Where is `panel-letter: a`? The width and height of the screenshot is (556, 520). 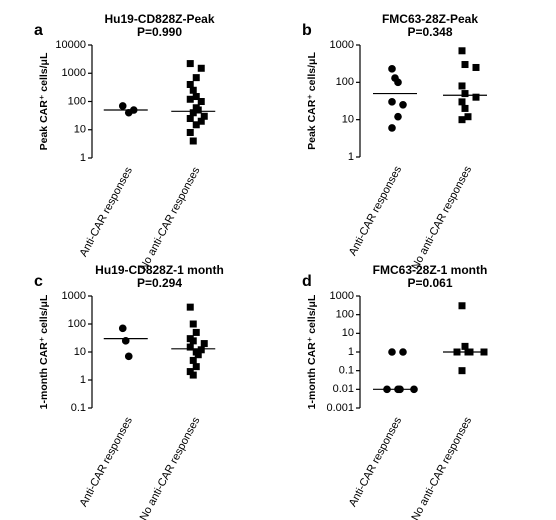
panel-letter: a is located at coordinates (38, 30).